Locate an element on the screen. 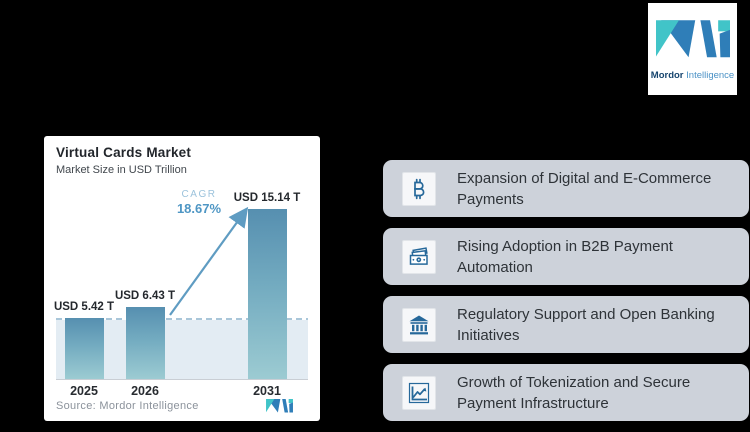 The image size is (750, 432). bar-2025 is located at coordinates (84, 348).